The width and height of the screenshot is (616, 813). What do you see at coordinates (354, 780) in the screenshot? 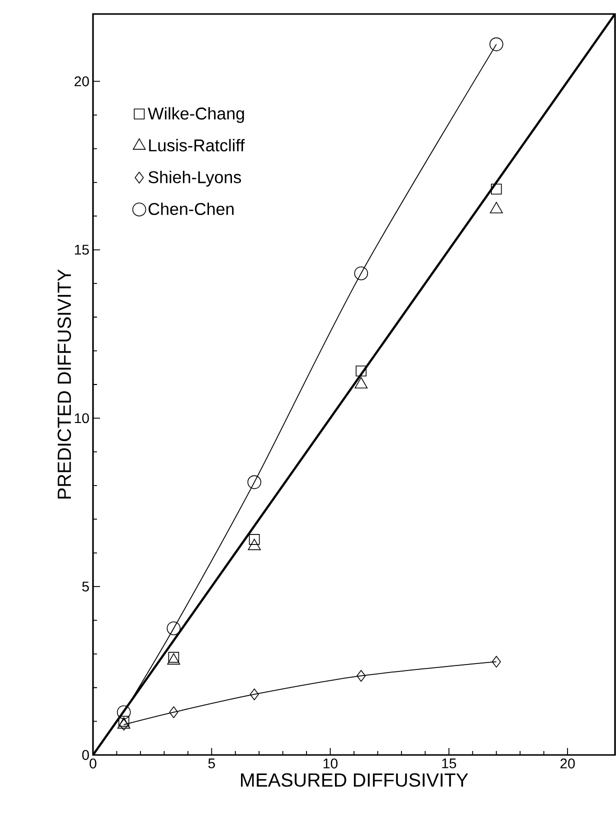
I see `x-axis-title: MEASURED DIFFUSIVITY` at bounding box center [354, 780].